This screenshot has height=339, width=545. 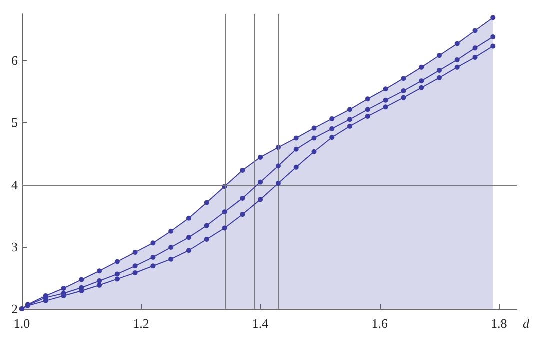 I want to click on x-tick-label: 1.6, so click(x=380, y=323).